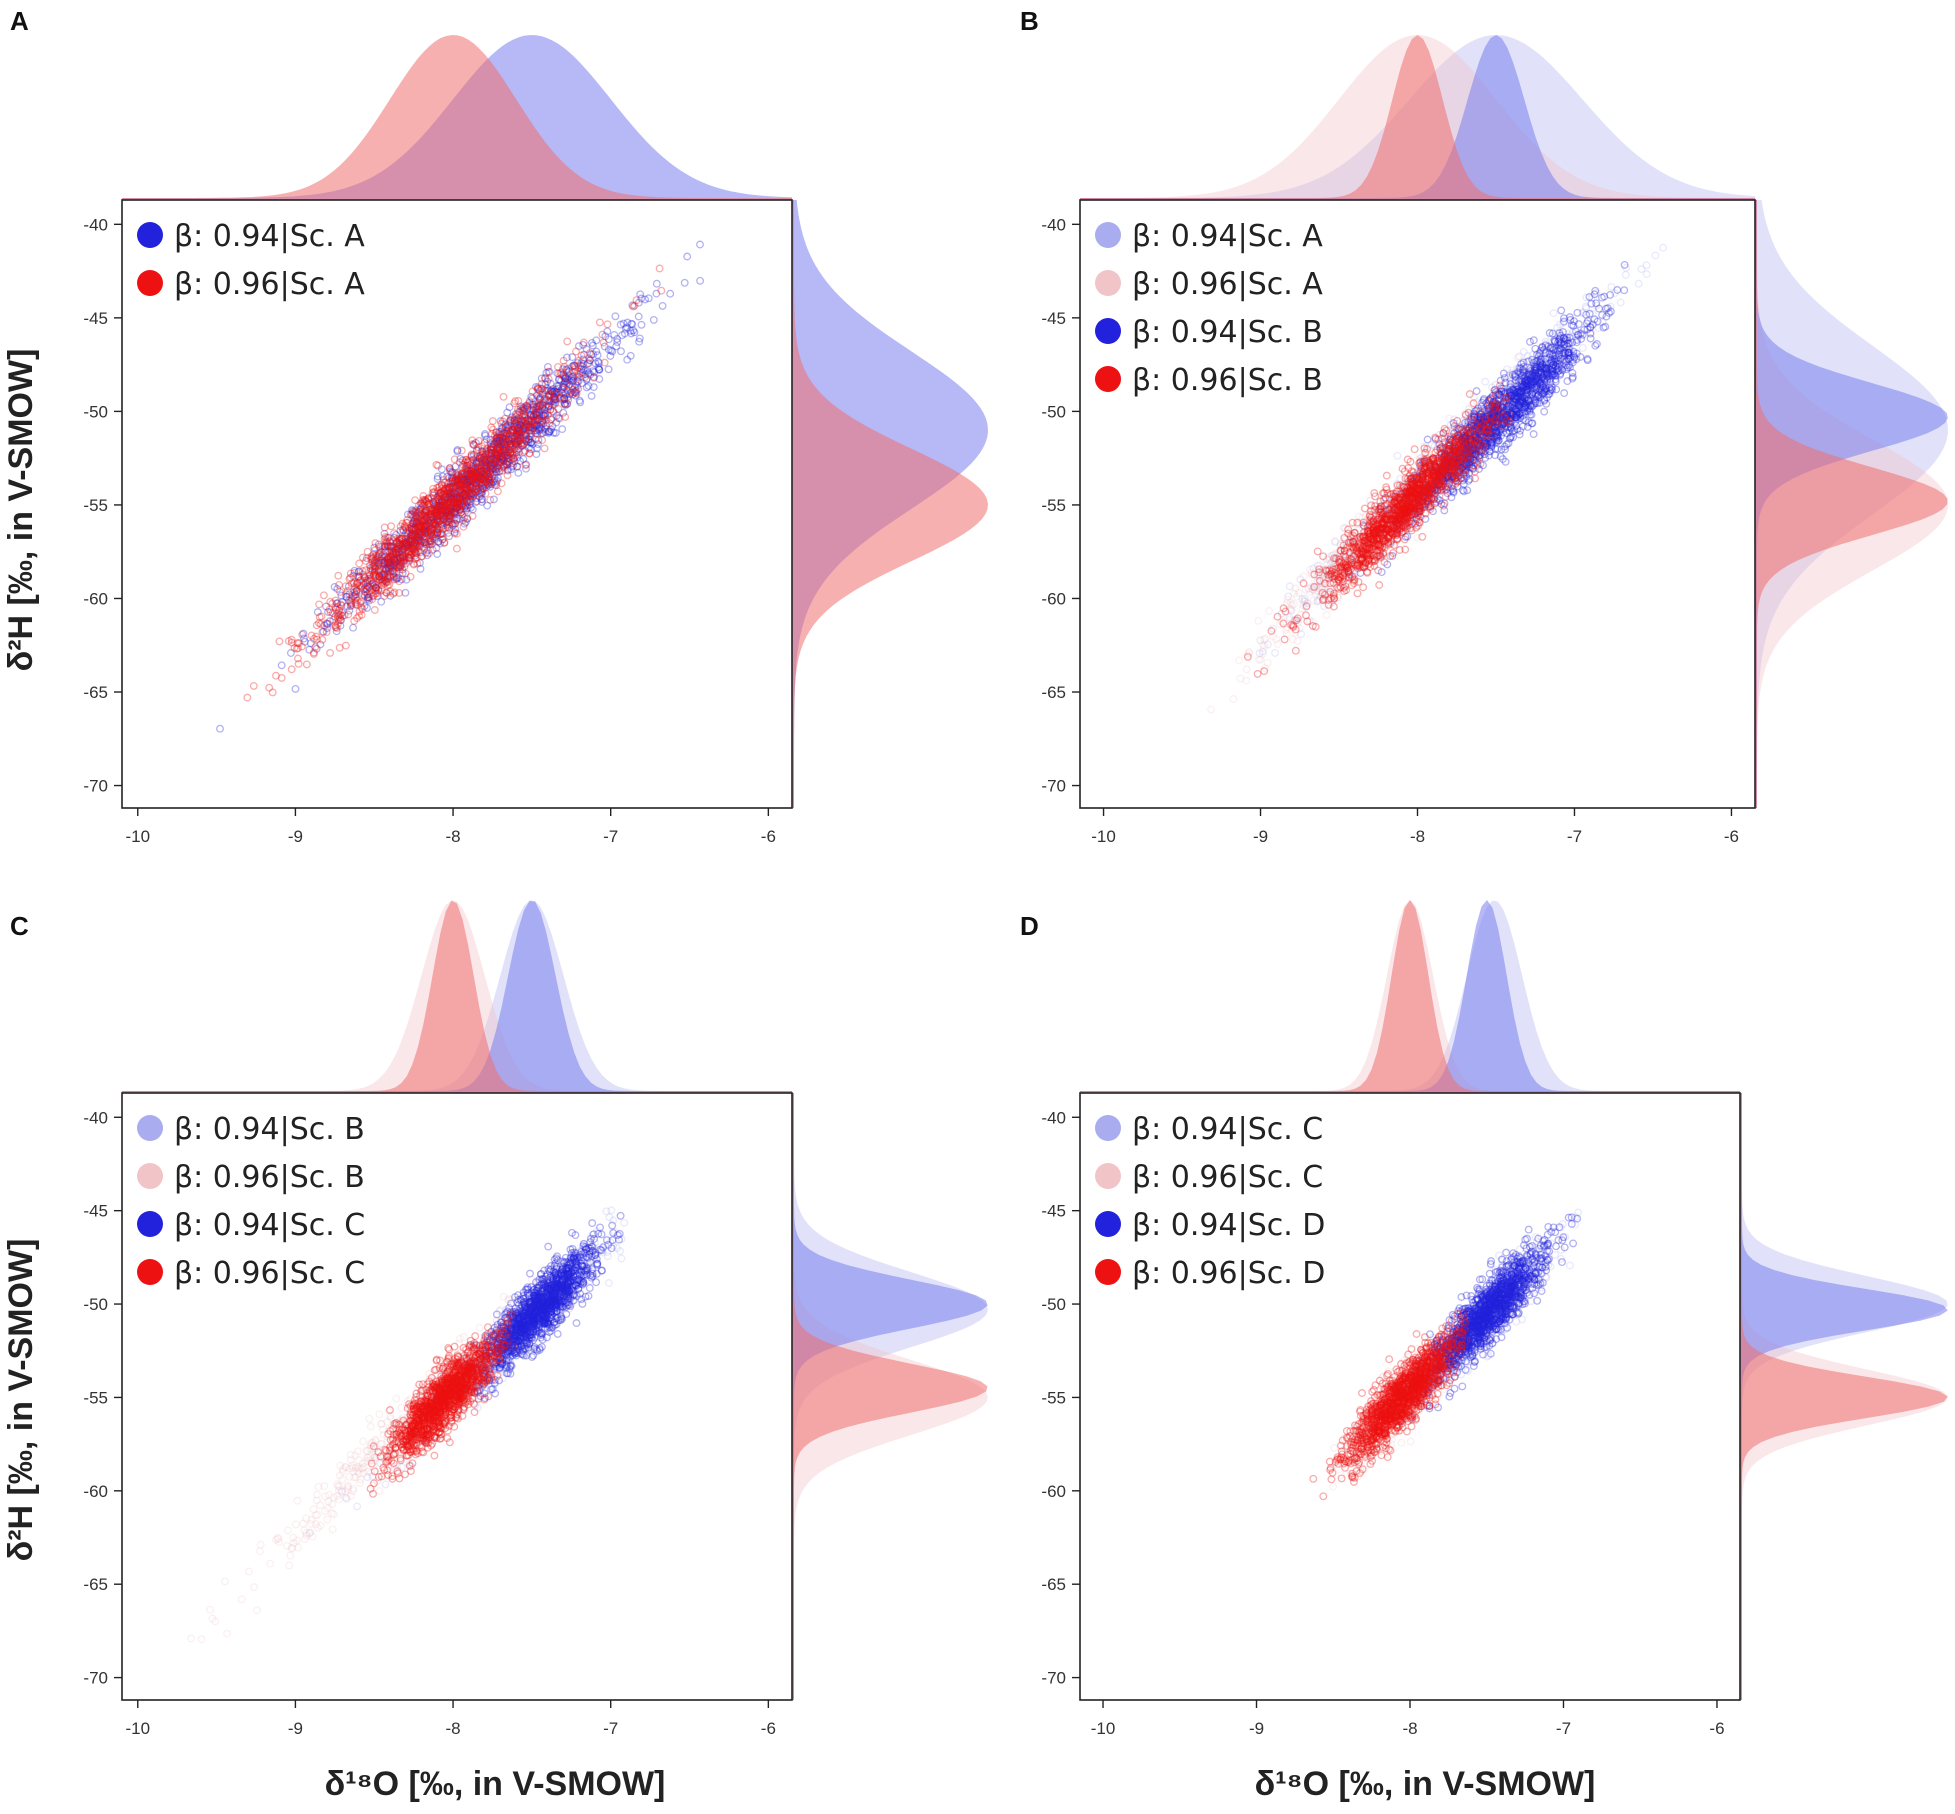  I want to click on series-1-points, so click(1461, 450).